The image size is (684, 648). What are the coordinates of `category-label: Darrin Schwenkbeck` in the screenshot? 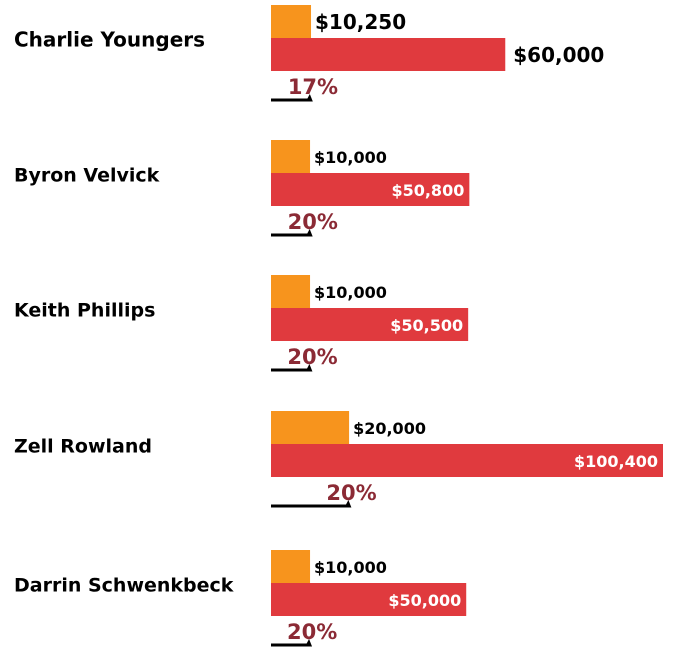 It's located at (124, 586).